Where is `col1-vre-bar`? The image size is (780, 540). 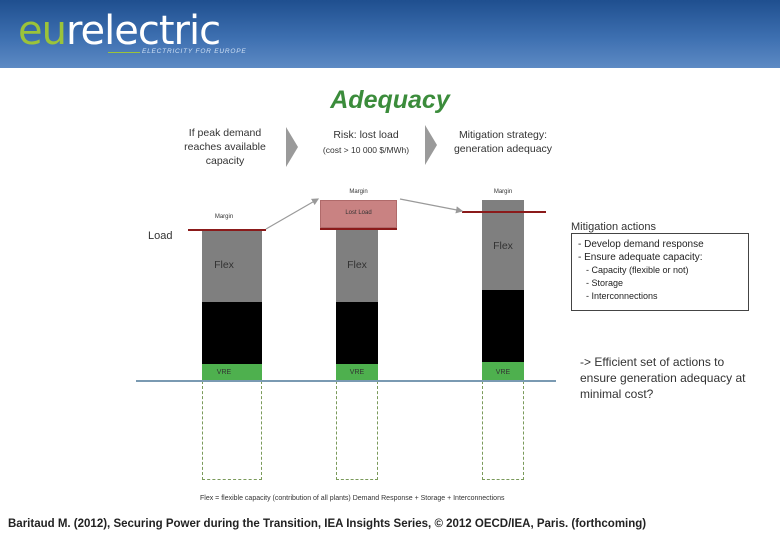
col1-vre-bar is located at coordinates (232, 372).